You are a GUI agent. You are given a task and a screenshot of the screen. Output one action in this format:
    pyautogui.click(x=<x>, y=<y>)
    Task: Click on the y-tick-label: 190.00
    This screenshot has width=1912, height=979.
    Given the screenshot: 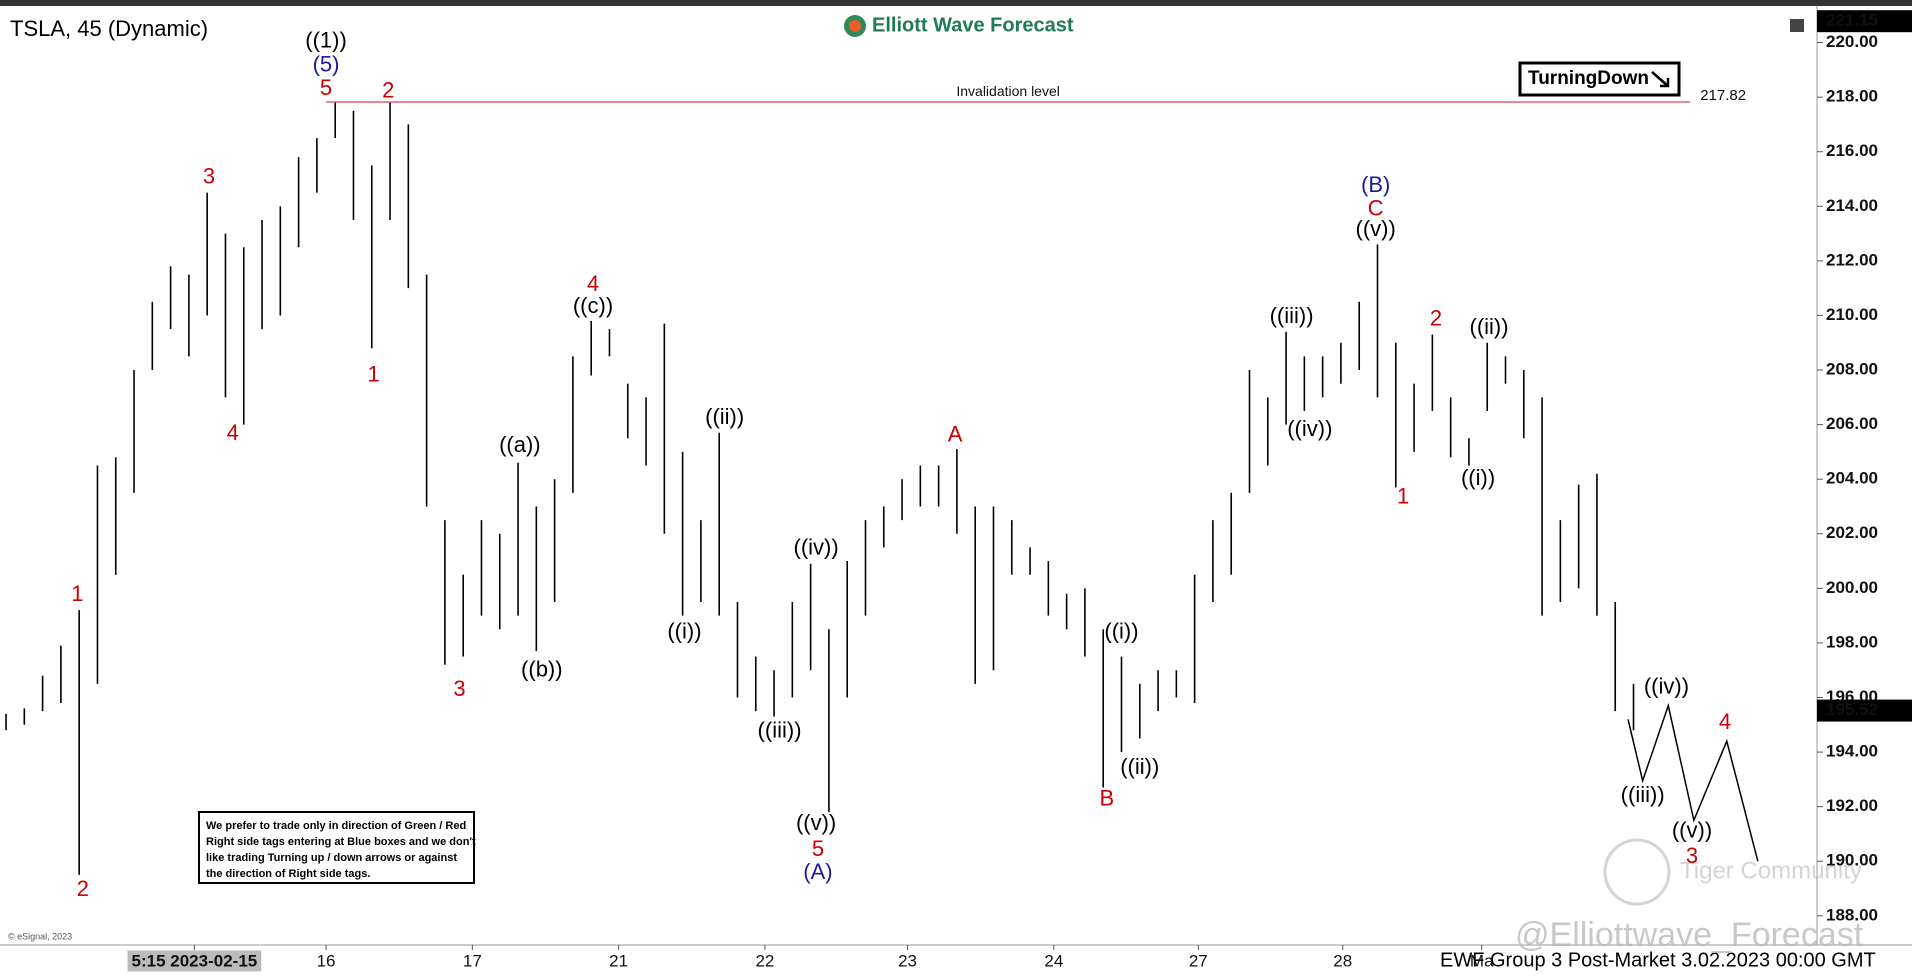 What is the action you would take?
    pyautogui.click(x=1852, y=860)
    